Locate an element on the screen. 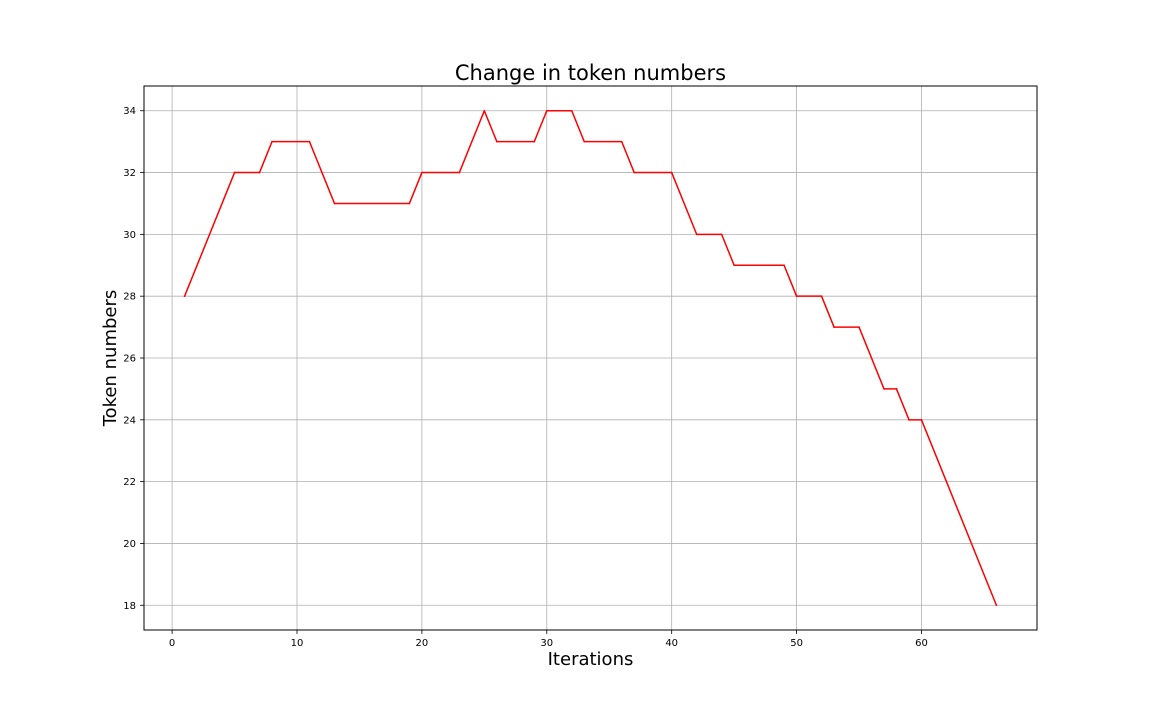  x-tick-label: 60 is located at coordinates (921, 643).